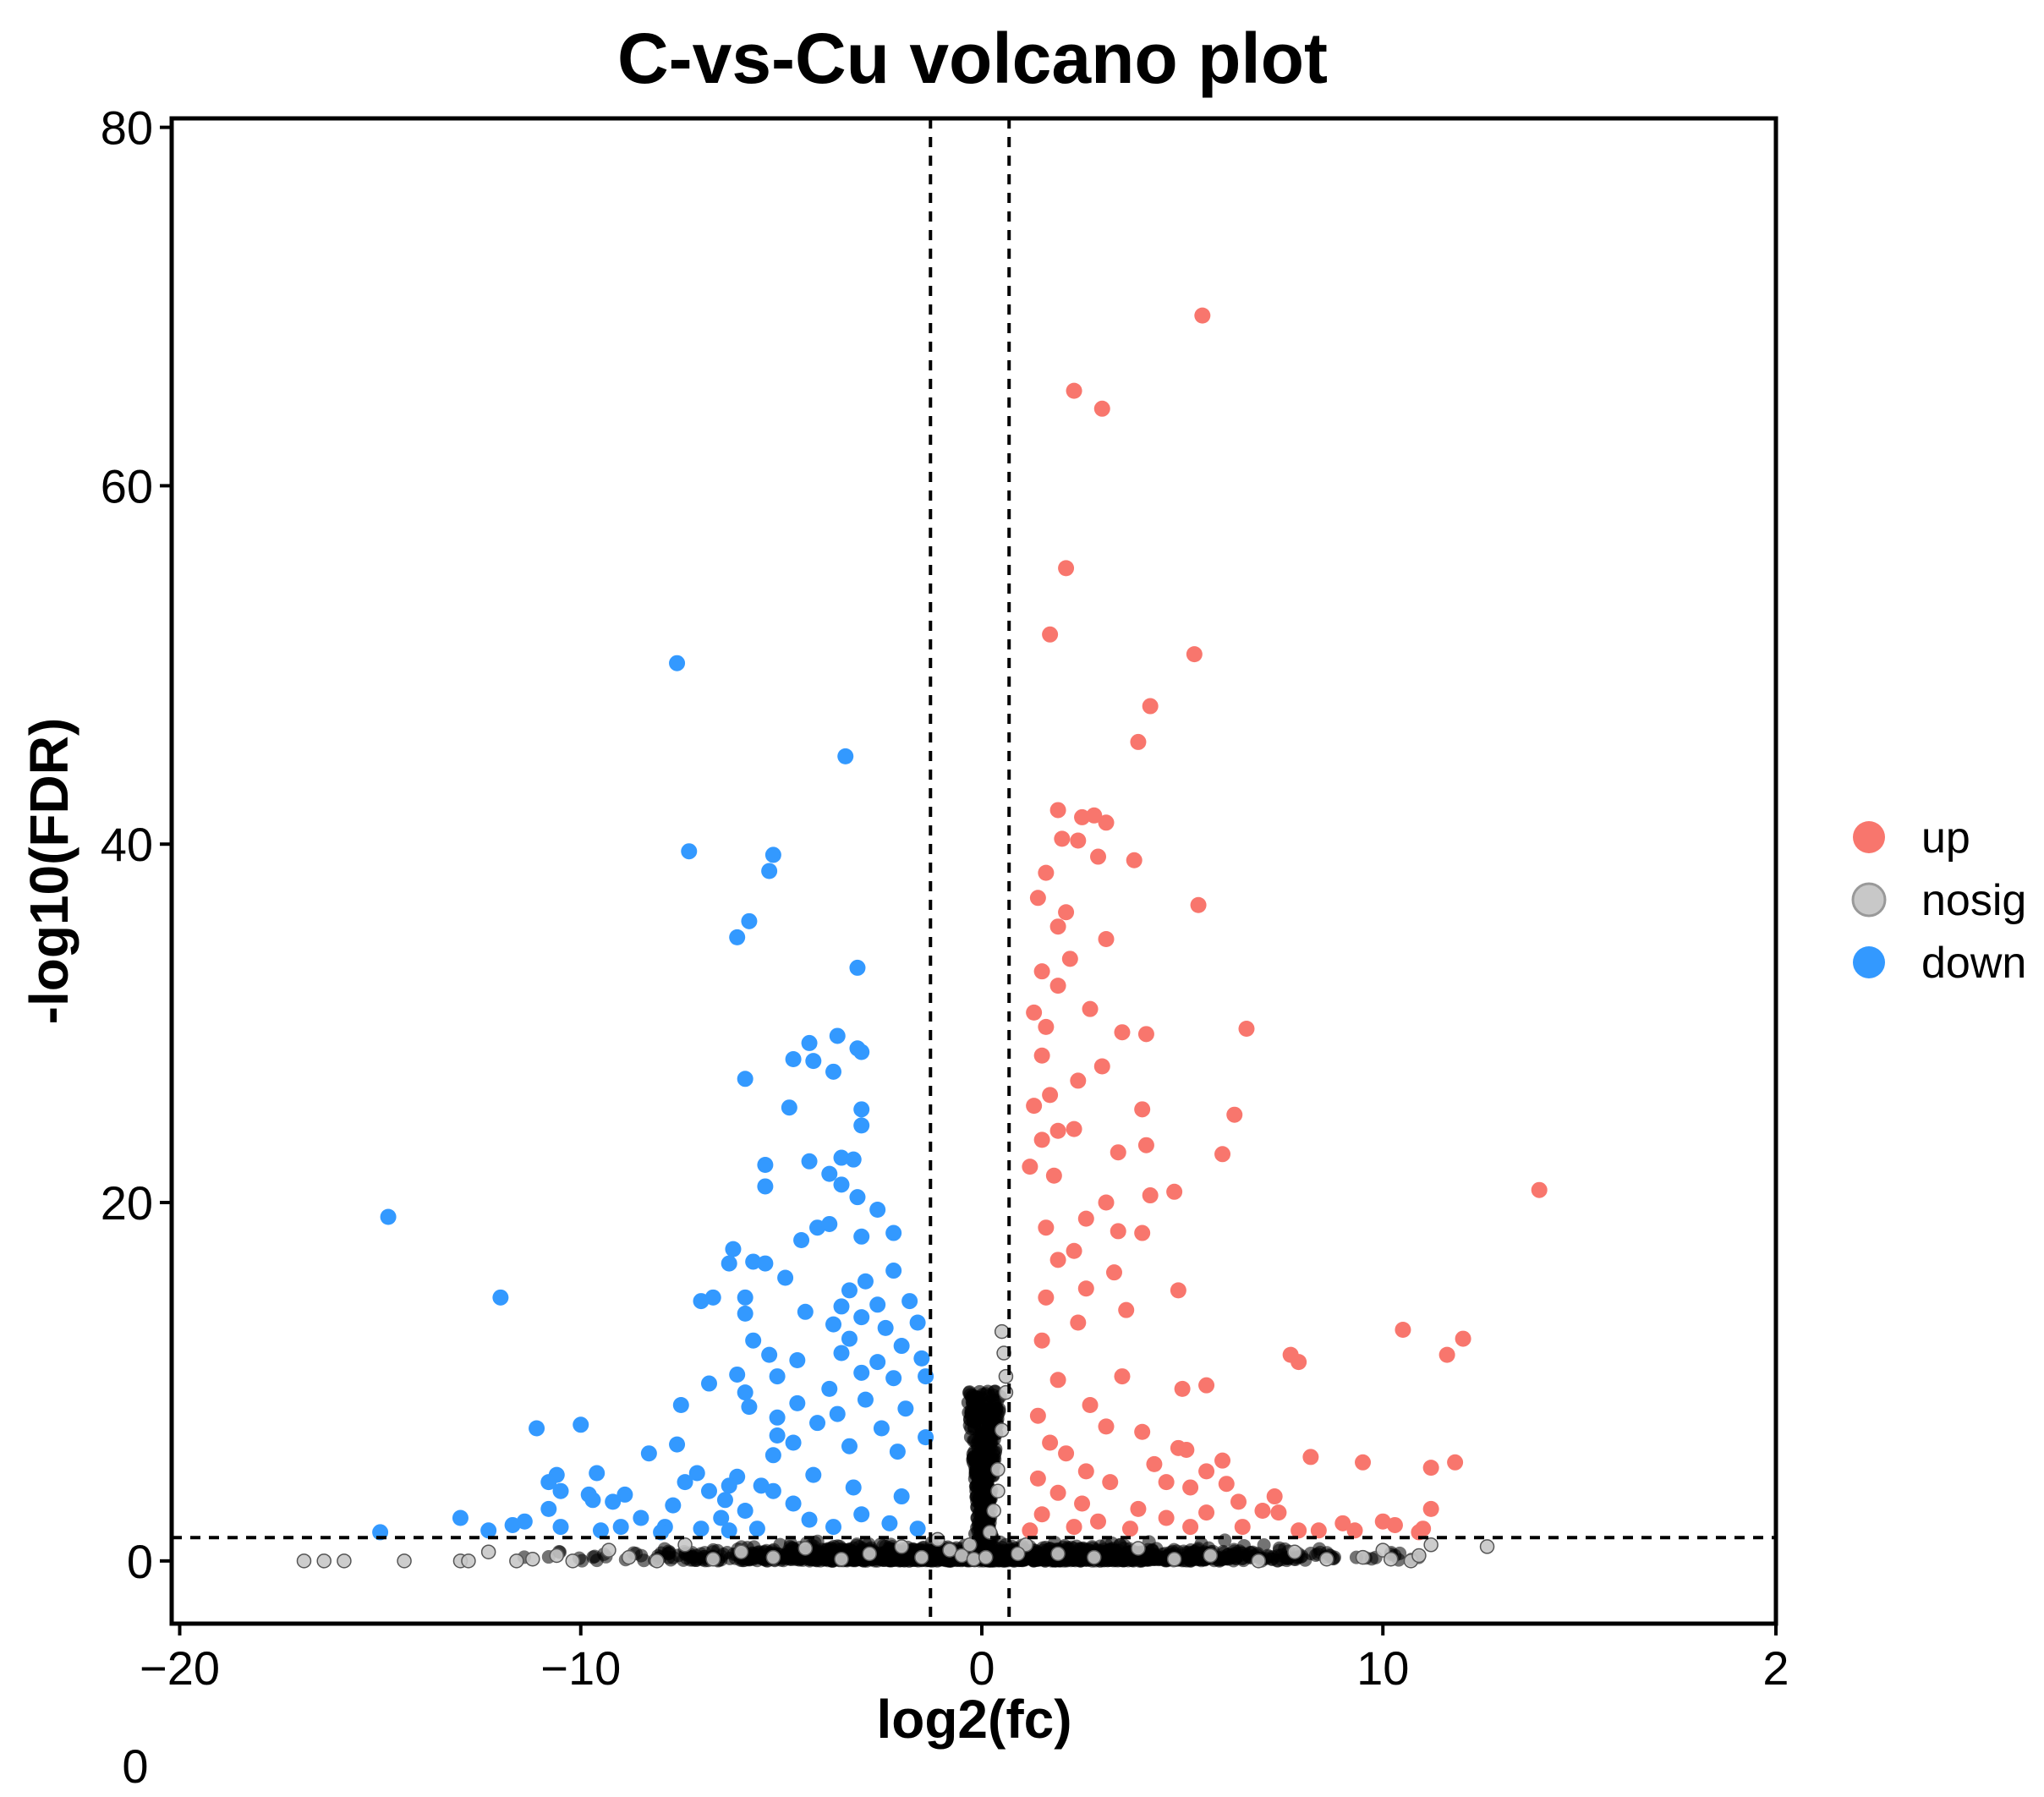 The height and width of the screenshot is (1797, 2044). Describe the element at coordinates (973, 1720) in the screenshot. I see `x-axis-title: log2(fc)` at that location.